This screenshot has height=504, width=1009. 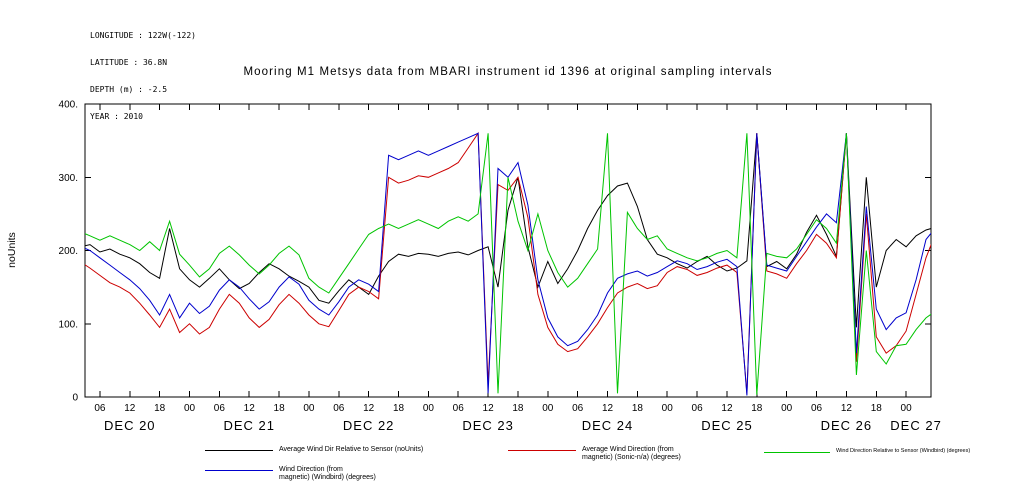 I want to click on x-day-label: DEC 22, so click(x=369, y=425).